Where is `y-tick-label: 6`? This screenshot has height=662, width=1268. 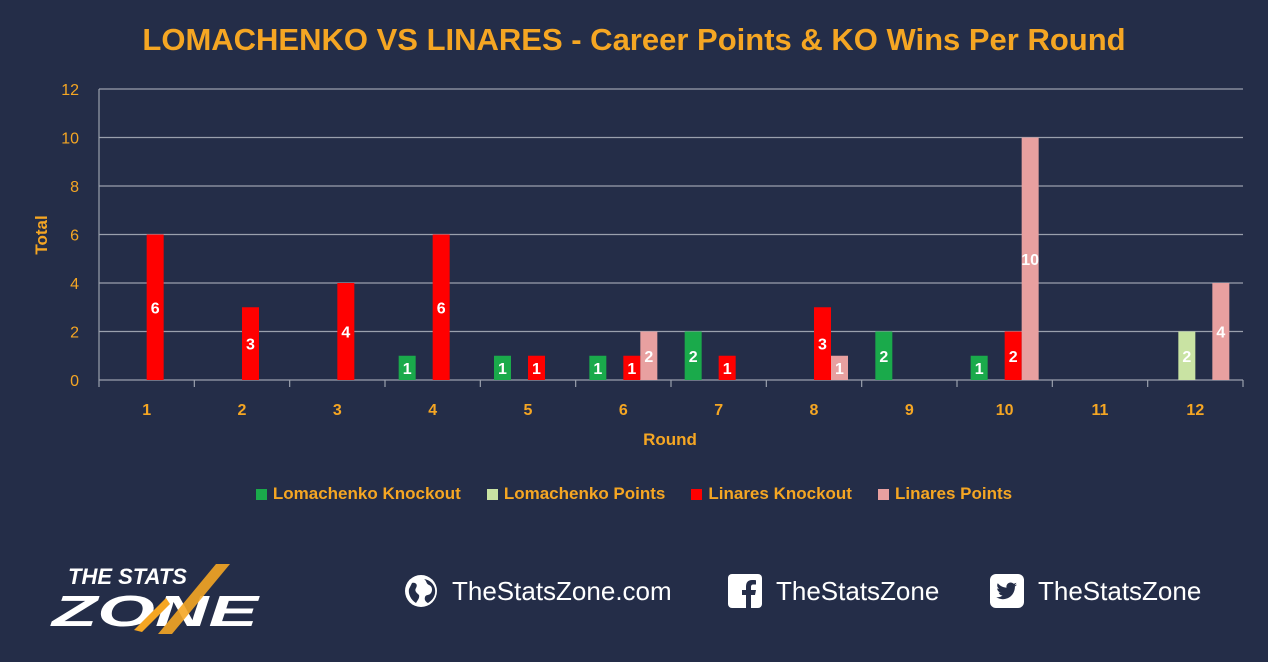
y-tick-label: 6 is located at coordinates (74, 236).